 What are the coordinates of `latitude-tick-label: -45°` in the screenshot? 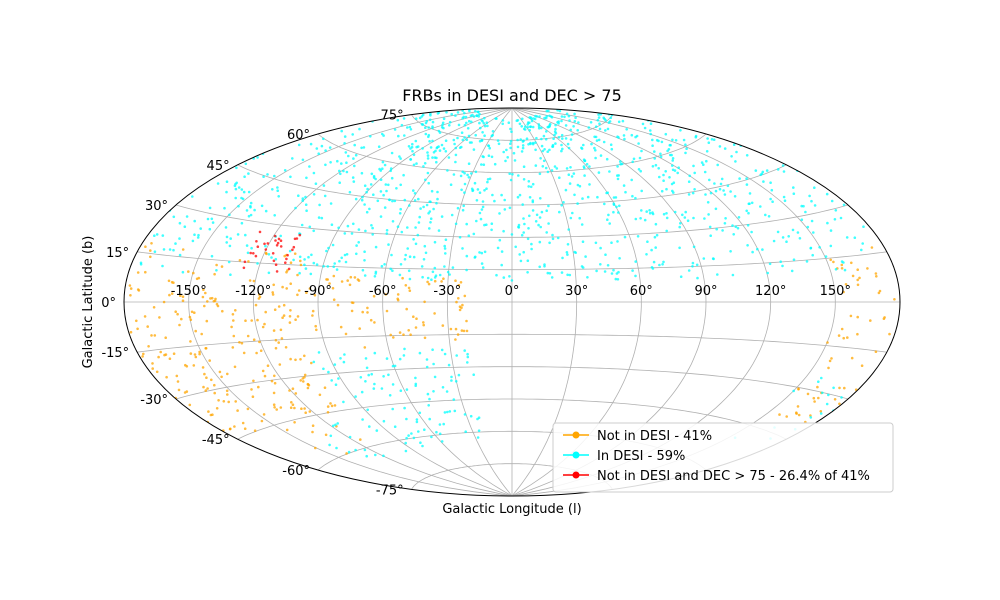 It's located at (216, 440).